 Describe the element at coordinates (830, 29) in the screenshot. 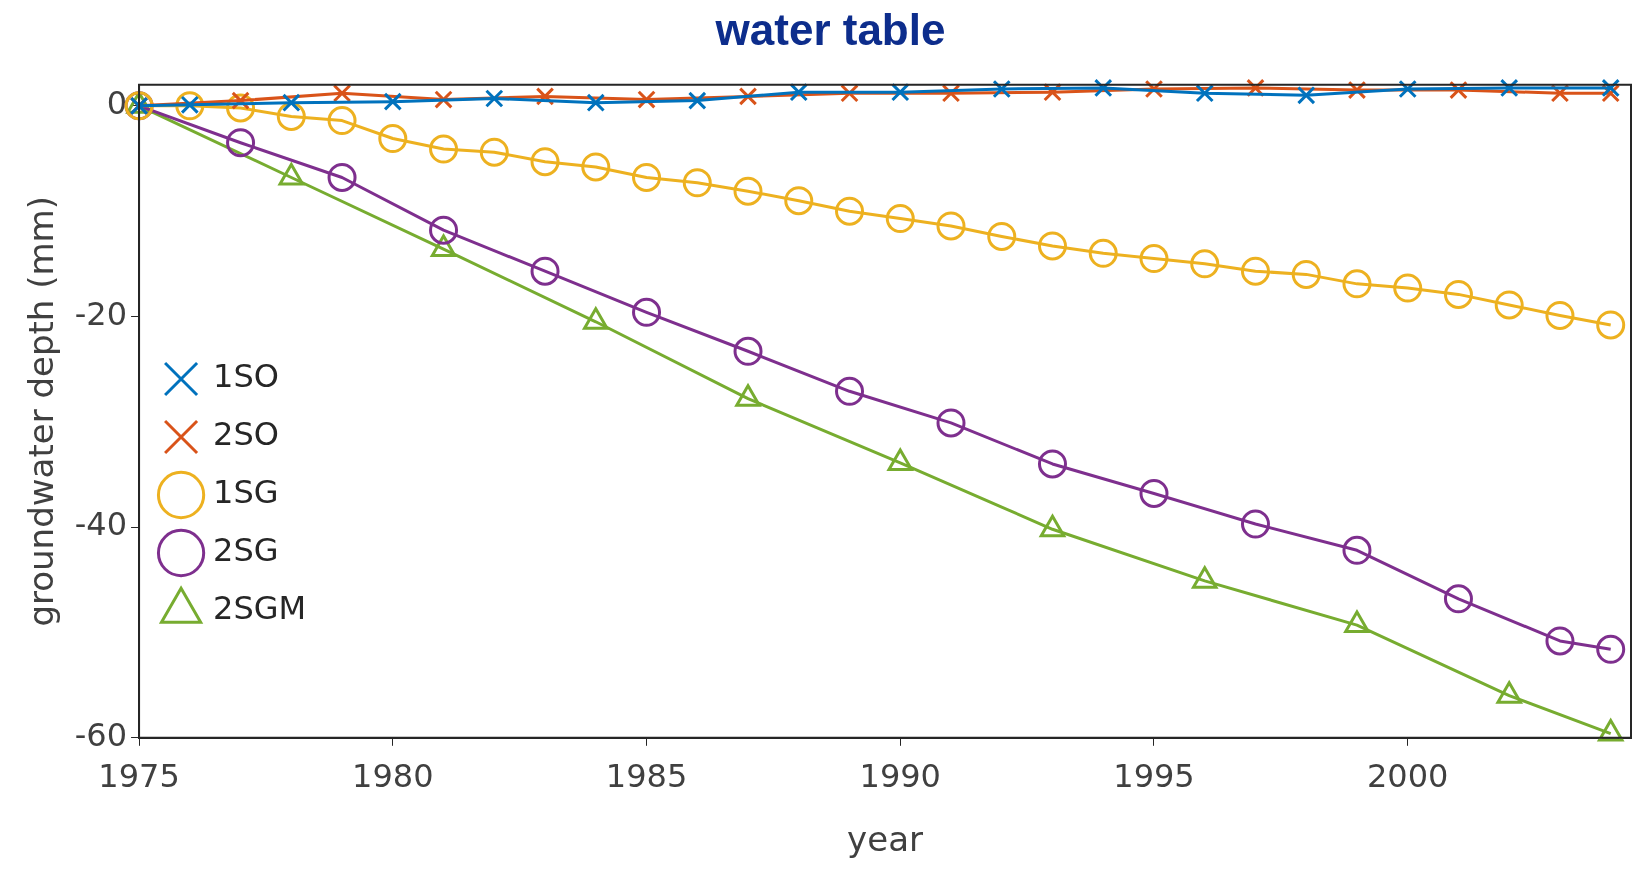

I see `chart-title: water table` at that location.